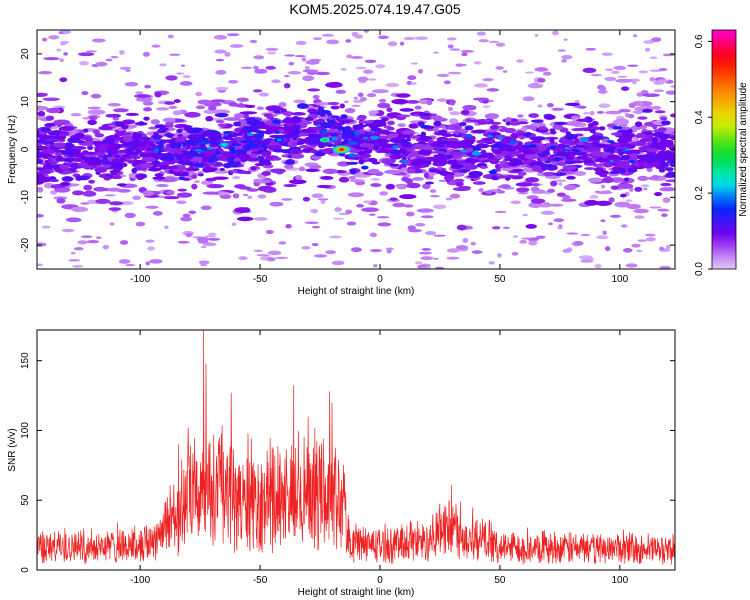 The image size is (750, 600). I want to click on heatmap-xtick-label: -50, so click(260, 279).